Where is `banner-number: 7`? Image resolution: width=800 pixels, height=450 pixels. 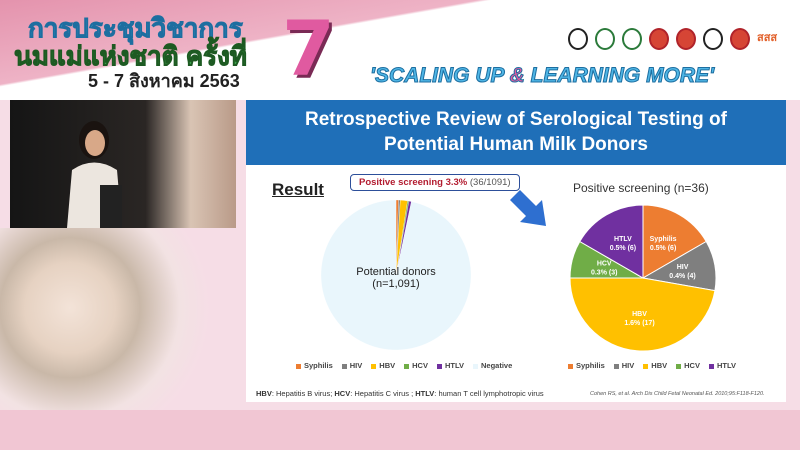 banner-number: 7 is located at coordinates (308, 48).